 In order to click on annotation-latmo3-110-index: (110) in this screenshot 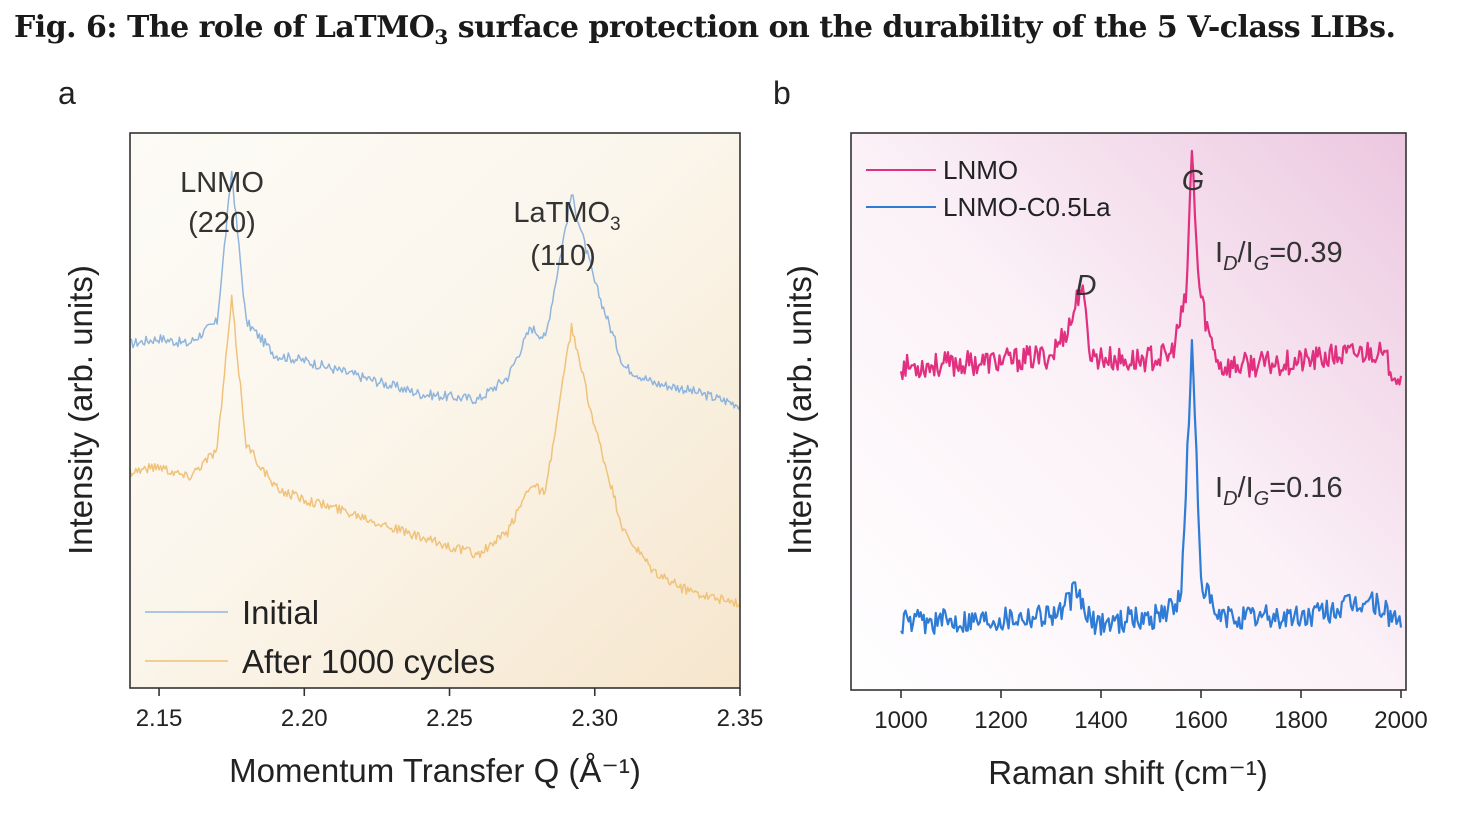, I will do `click(563, 256)`.